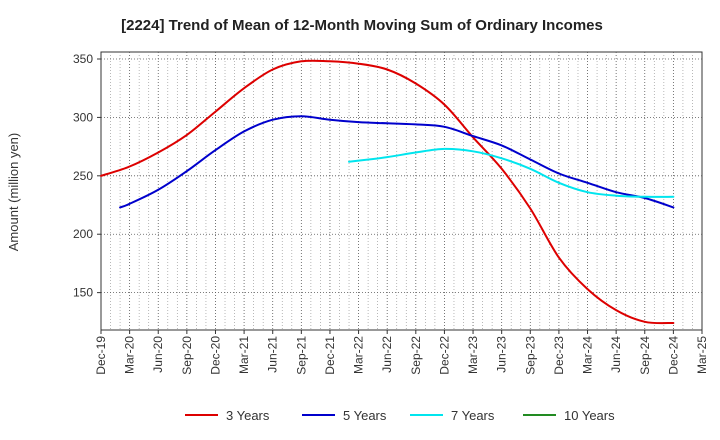 The image size is (720, 440). Describe the element at coordinates (511, 172) in the screenshot. I see `series-line-7-years` at that location.